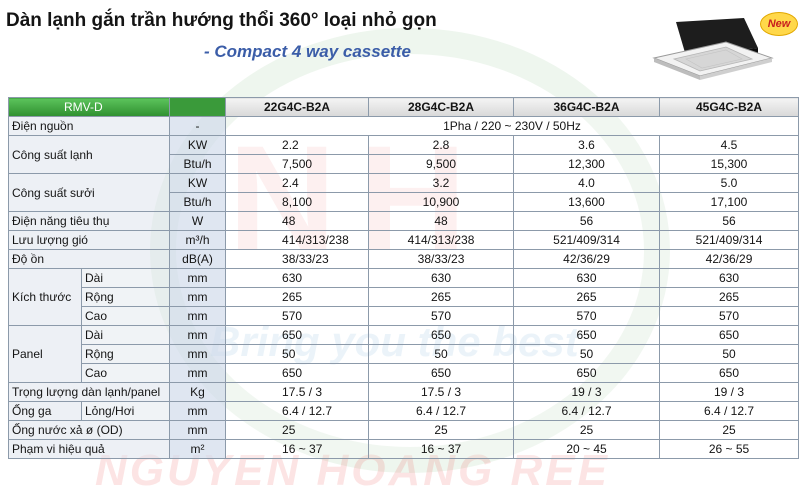 Image resolution: width=807 pixels, height=496 pixels. Describe the element at coordinates (729, 183) in the screenshot. I see `value-cell: 5.0` at that location.